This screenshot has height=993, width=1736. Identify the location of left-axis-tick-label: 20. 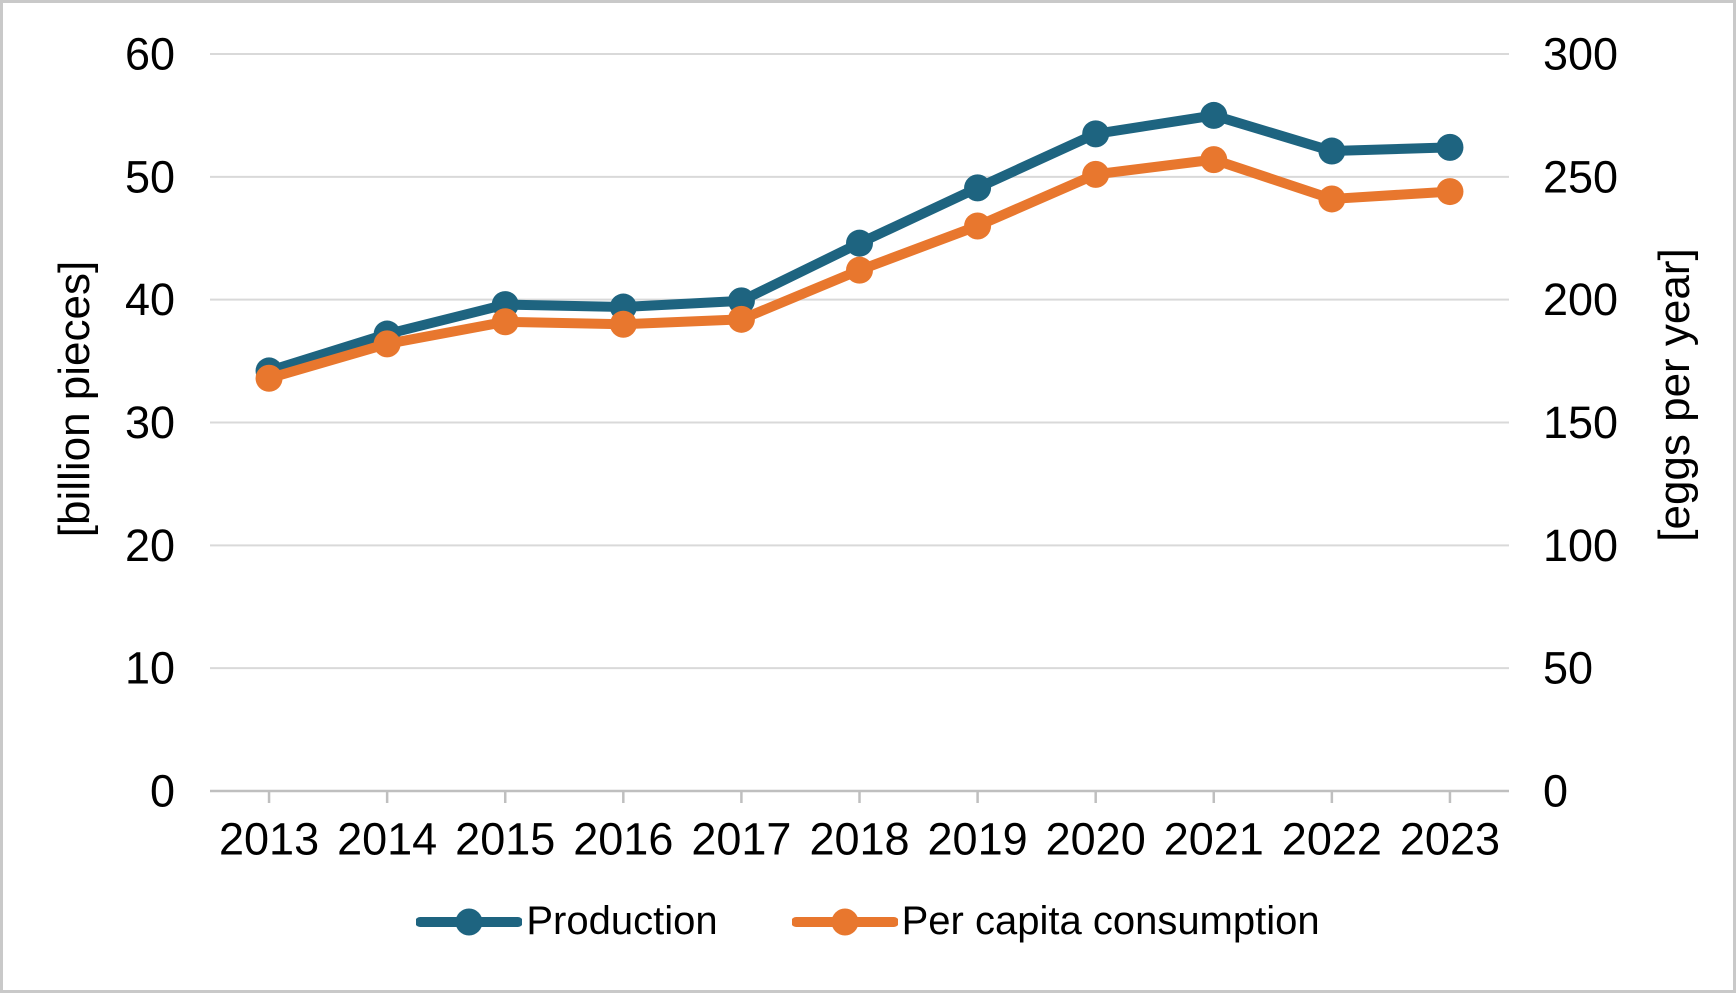
(150, 545).